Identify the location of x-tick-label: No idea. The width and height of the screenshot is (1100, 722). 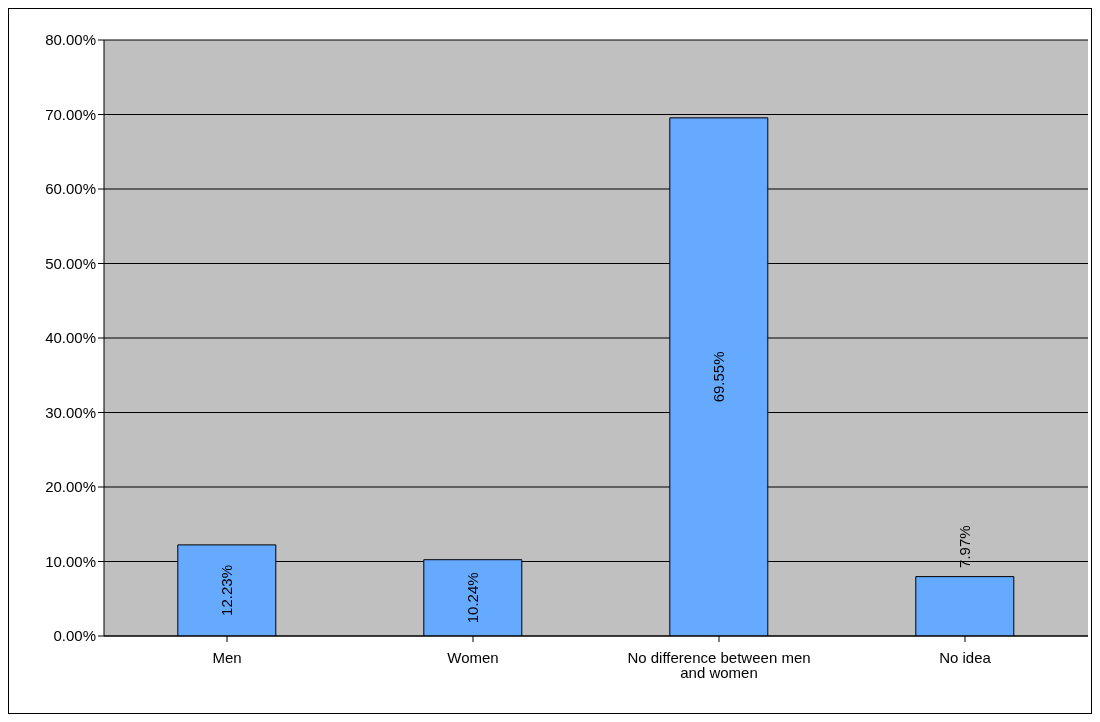
(965, 657).